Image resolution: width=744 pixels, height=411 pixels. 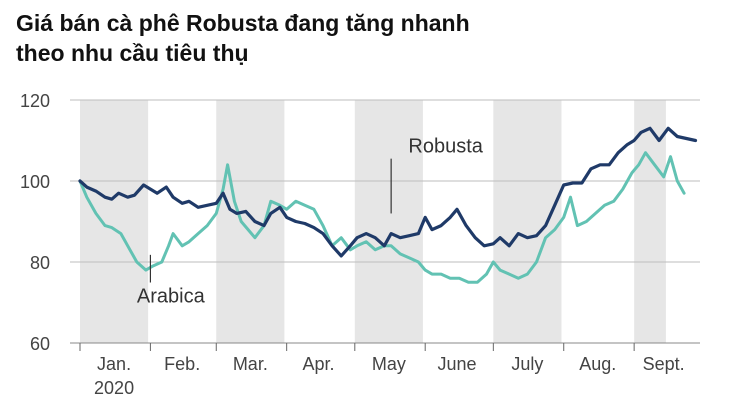 I want to click on y-tick-label: 120, so click(x=35, y=101).